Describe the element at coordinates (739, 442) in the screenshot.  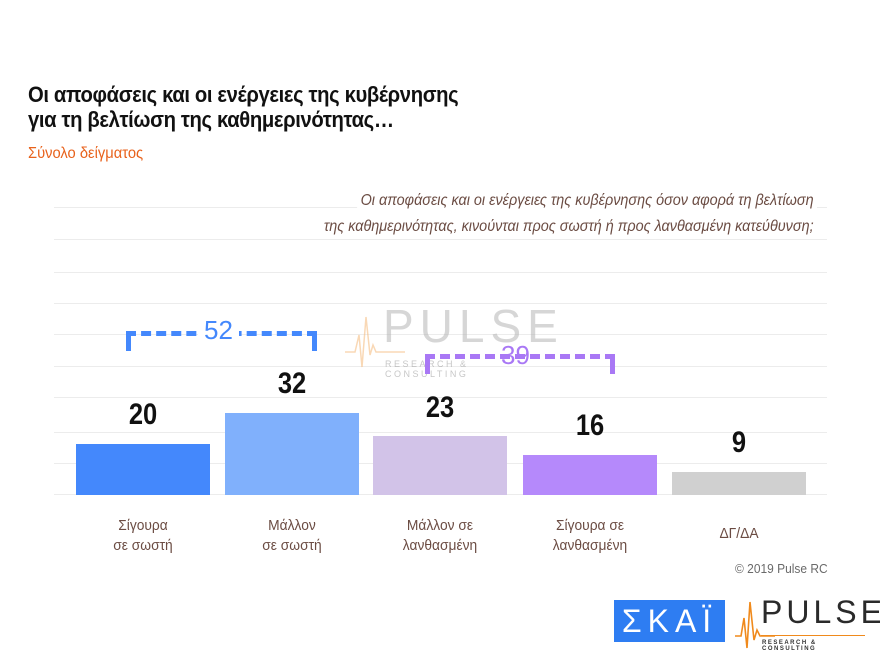
I see `bar-value: 9` at that location.